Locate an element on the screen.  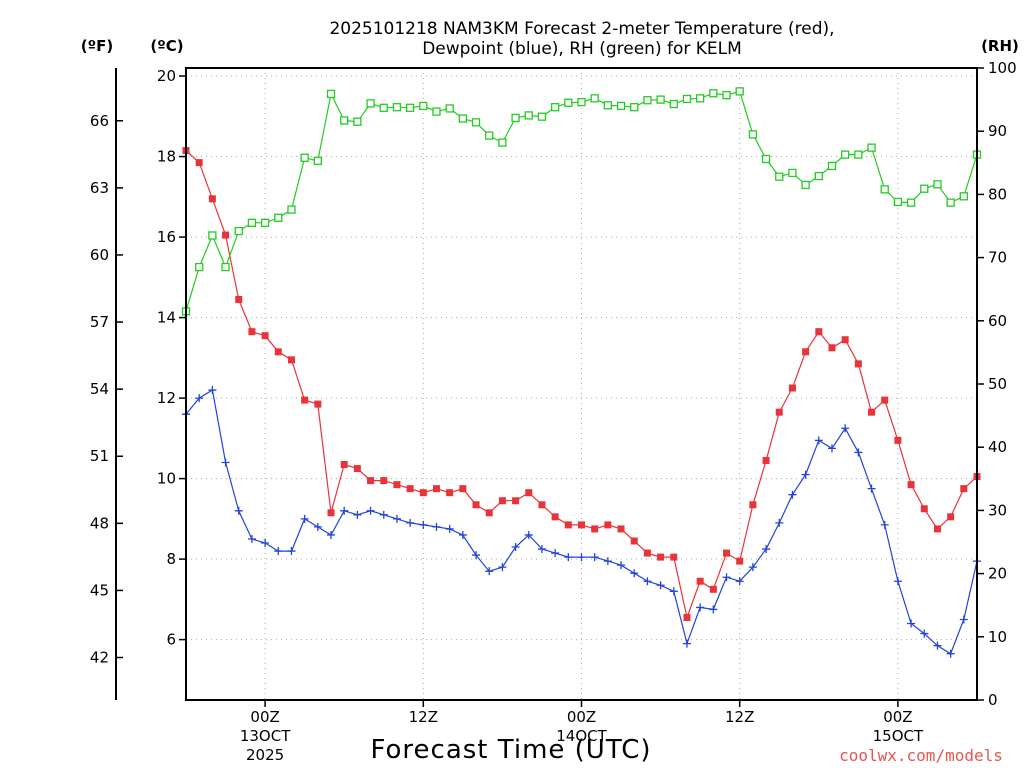
rh-tick-label: 40 is located at coordinates (997, 447).